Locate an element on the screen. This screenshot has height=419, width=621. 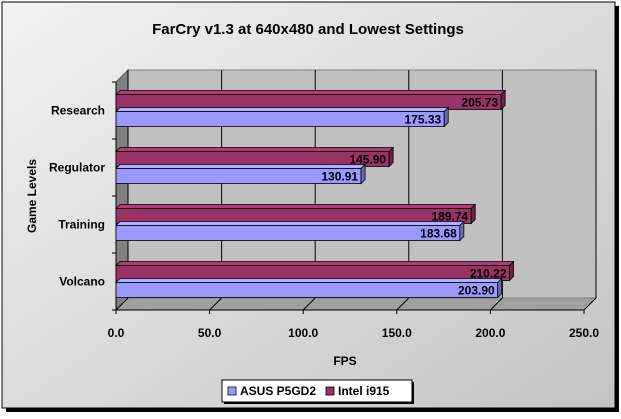
y-category-label: Volcano is located at coordinates (82, 282).